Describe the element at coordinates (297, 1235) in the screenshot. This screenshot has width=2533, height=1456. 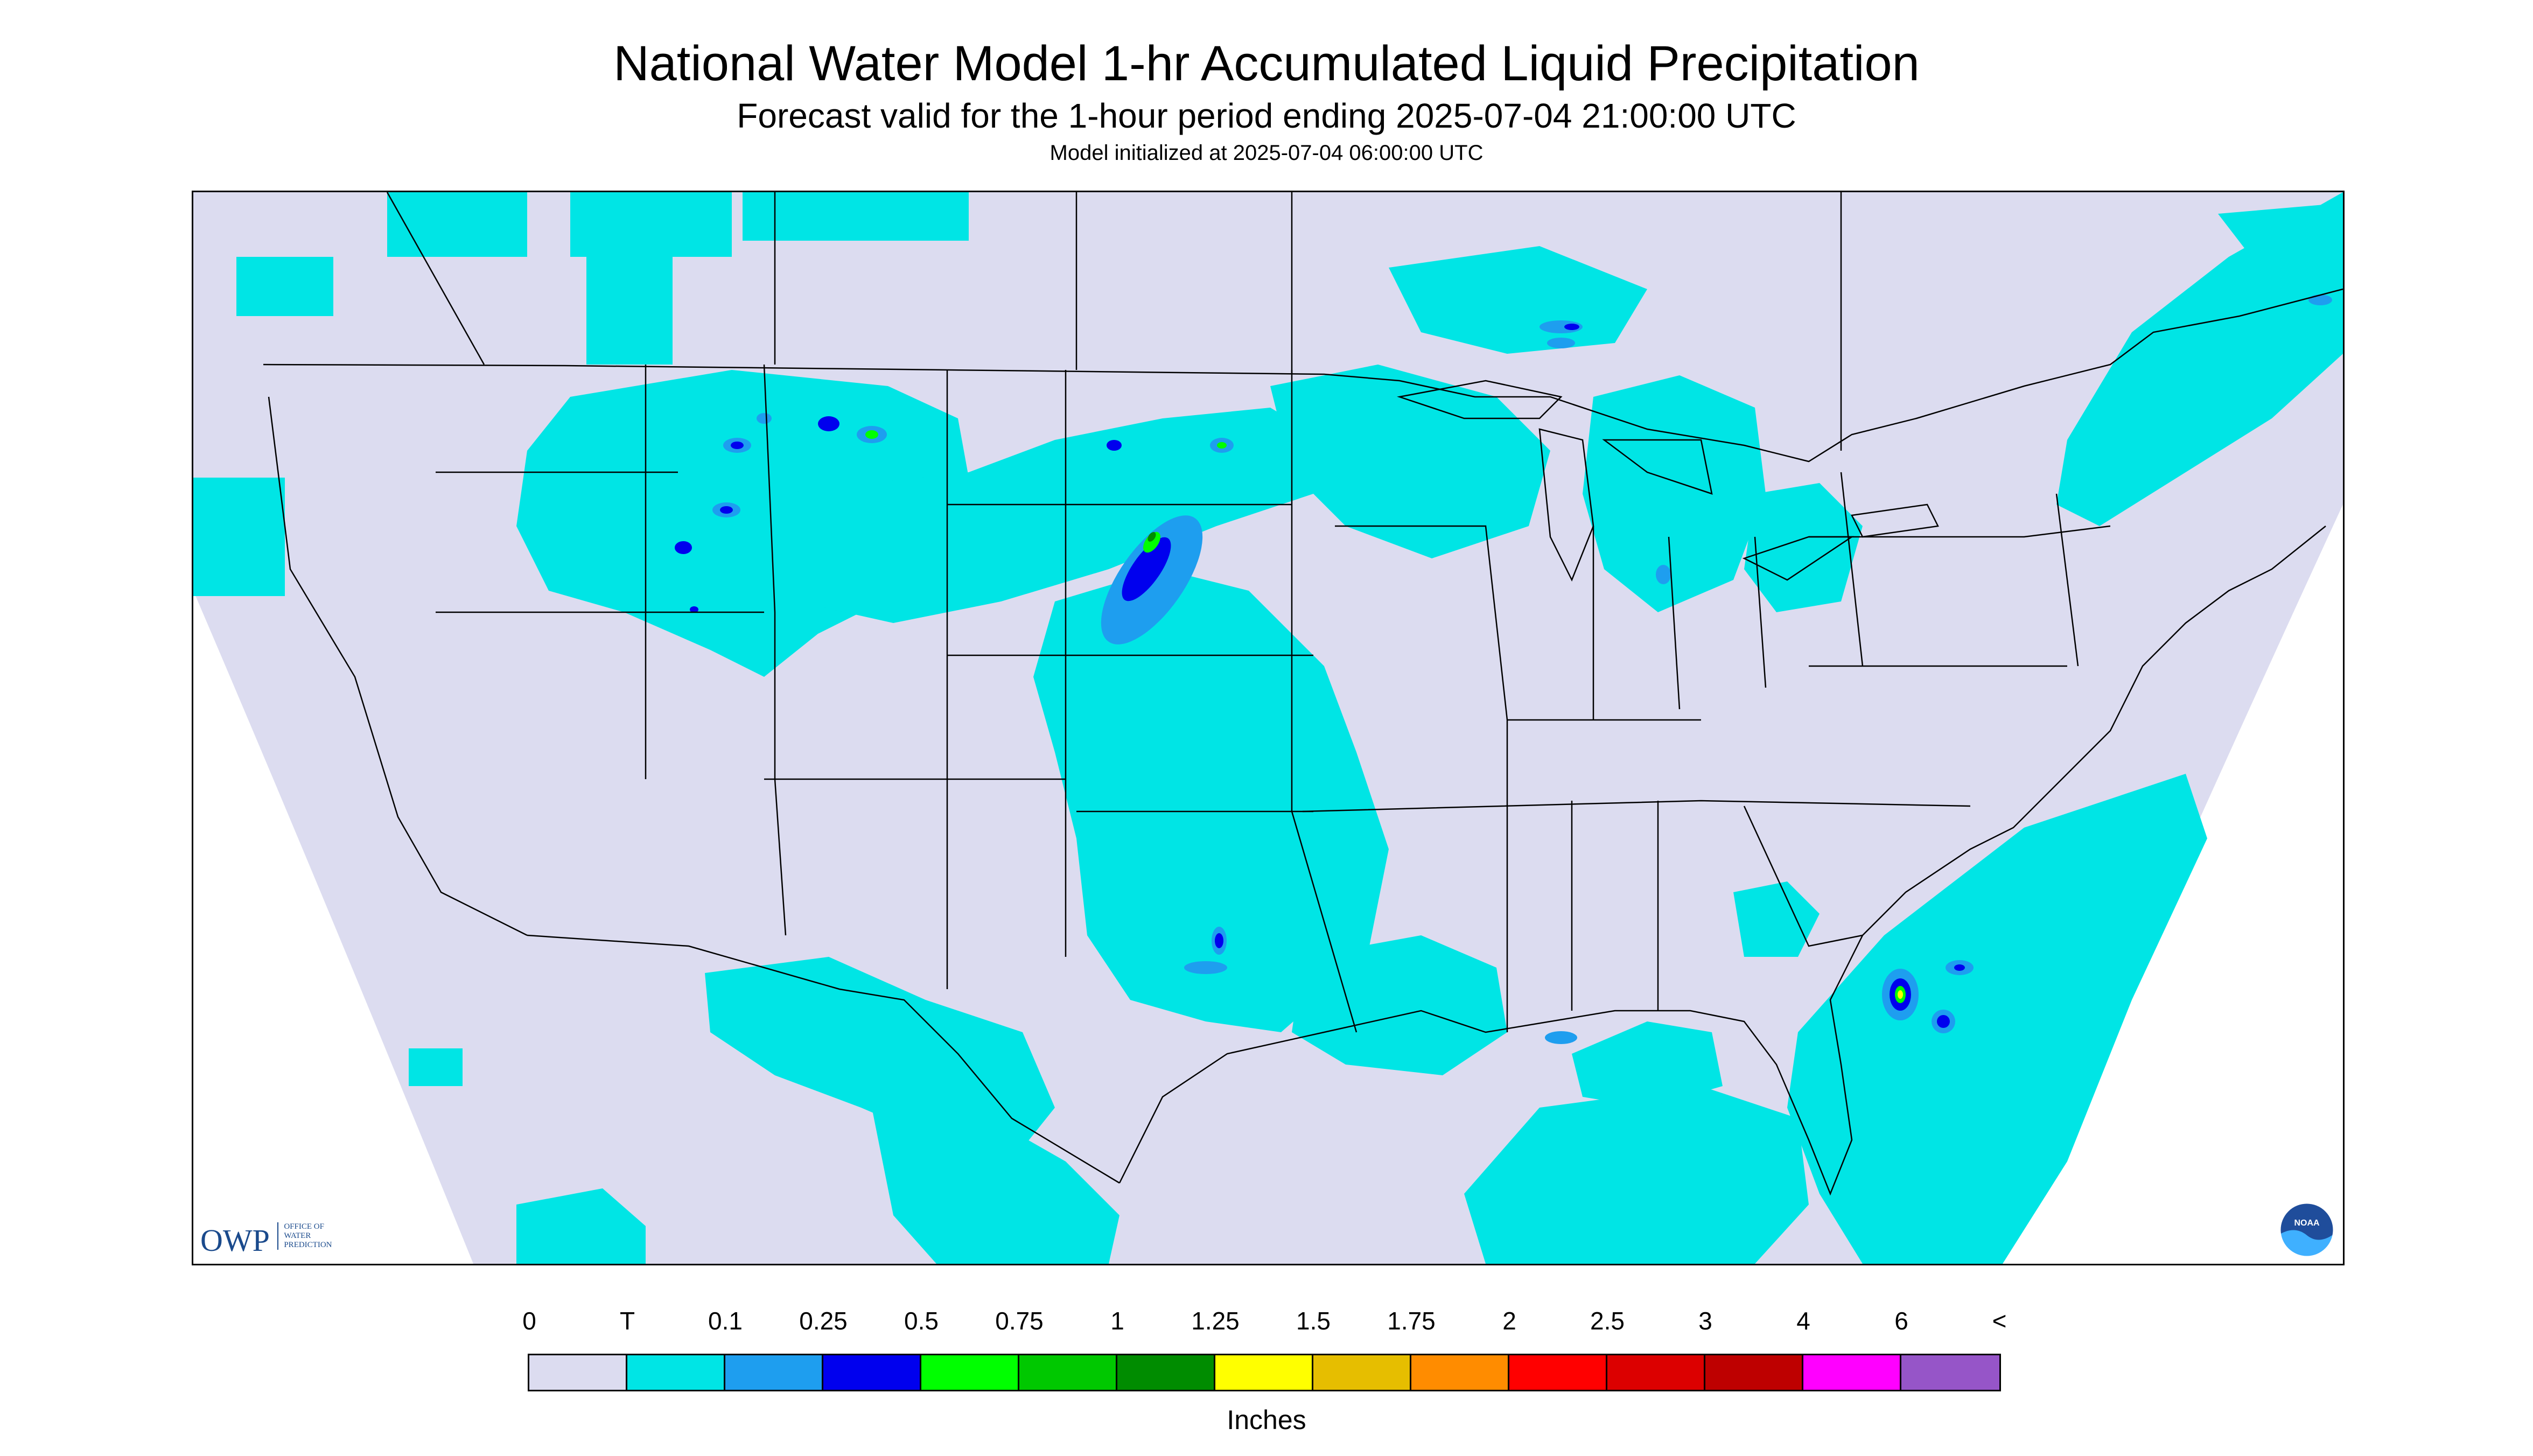
I see `owp-subtext-line-2: WATER` at that location.